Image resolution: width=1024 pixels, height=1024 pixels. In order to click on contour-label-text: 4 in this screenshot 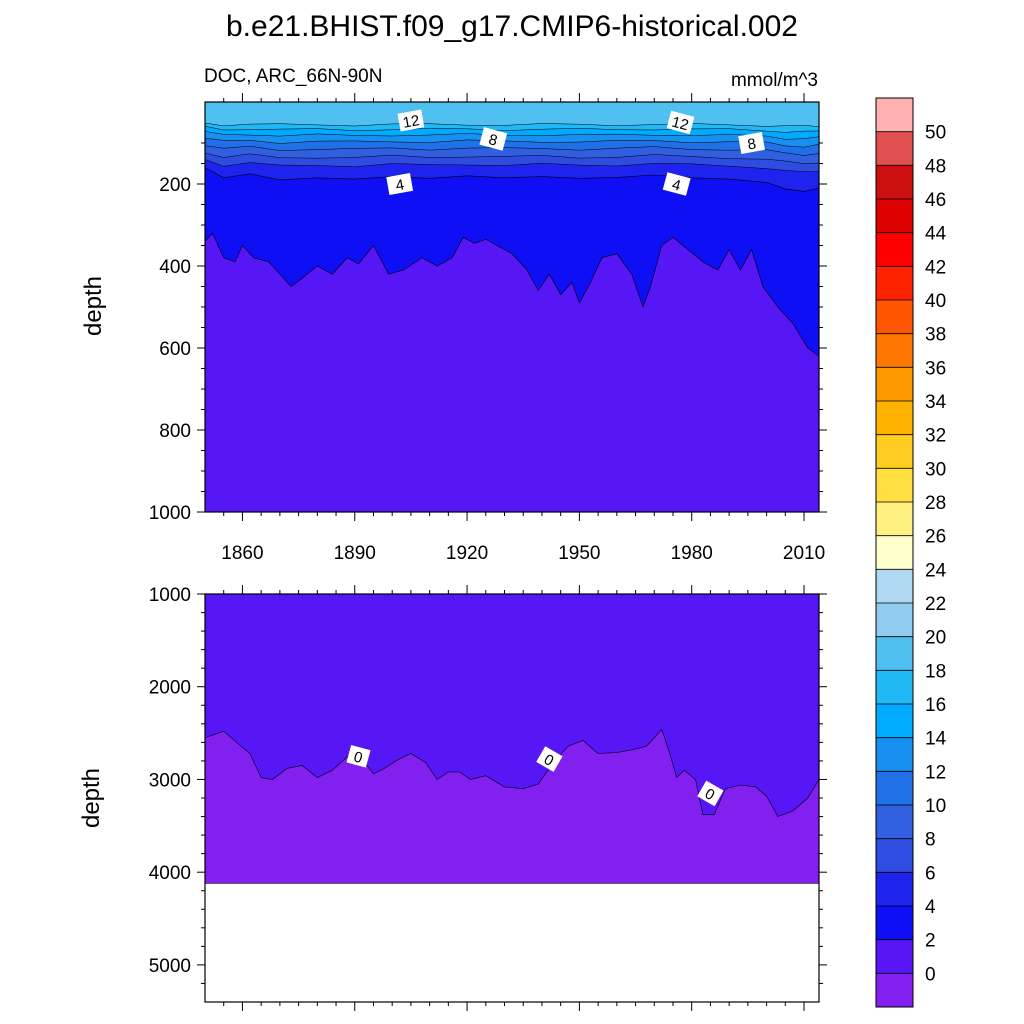, I will do `click(399, 185)`.